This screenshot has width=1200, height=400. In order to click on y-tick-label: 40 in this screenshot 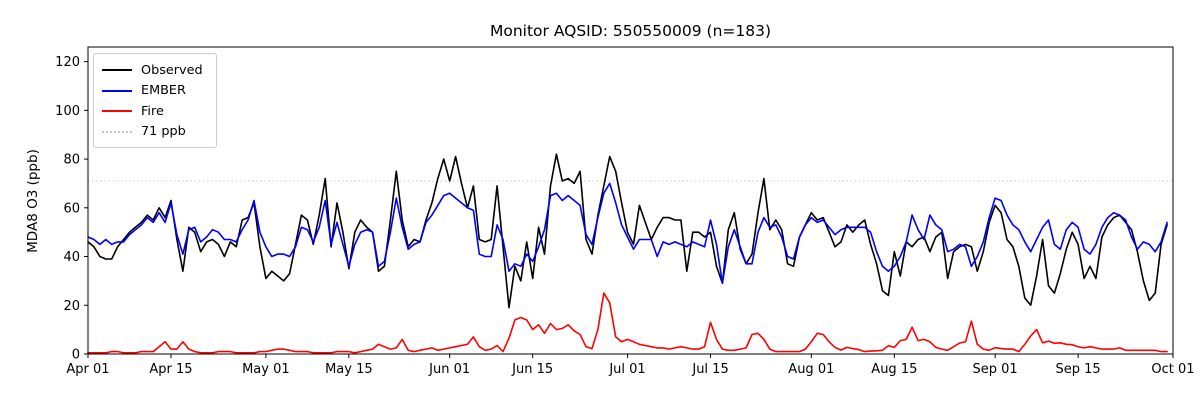, I will do `click(71, 257)`.